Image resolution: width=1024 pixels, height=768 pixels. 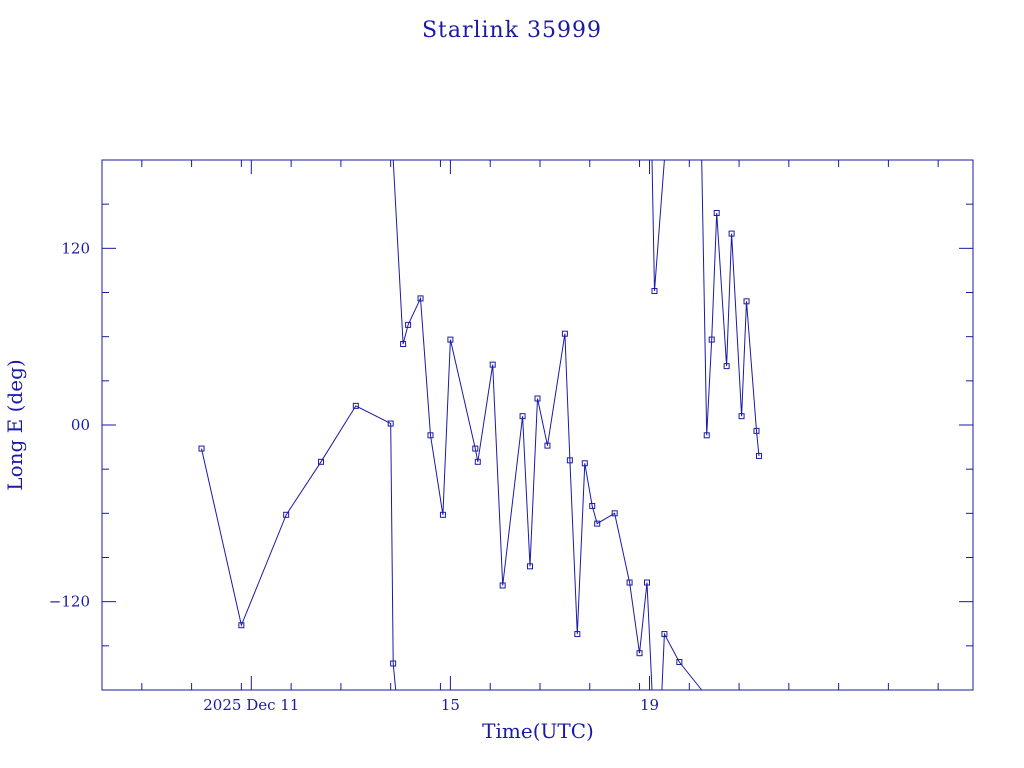 What do you see at coordinates (15, 424) in the screenshot?
I see `y-axis-label: Long E (deg)` at bounding box center [15, 424].